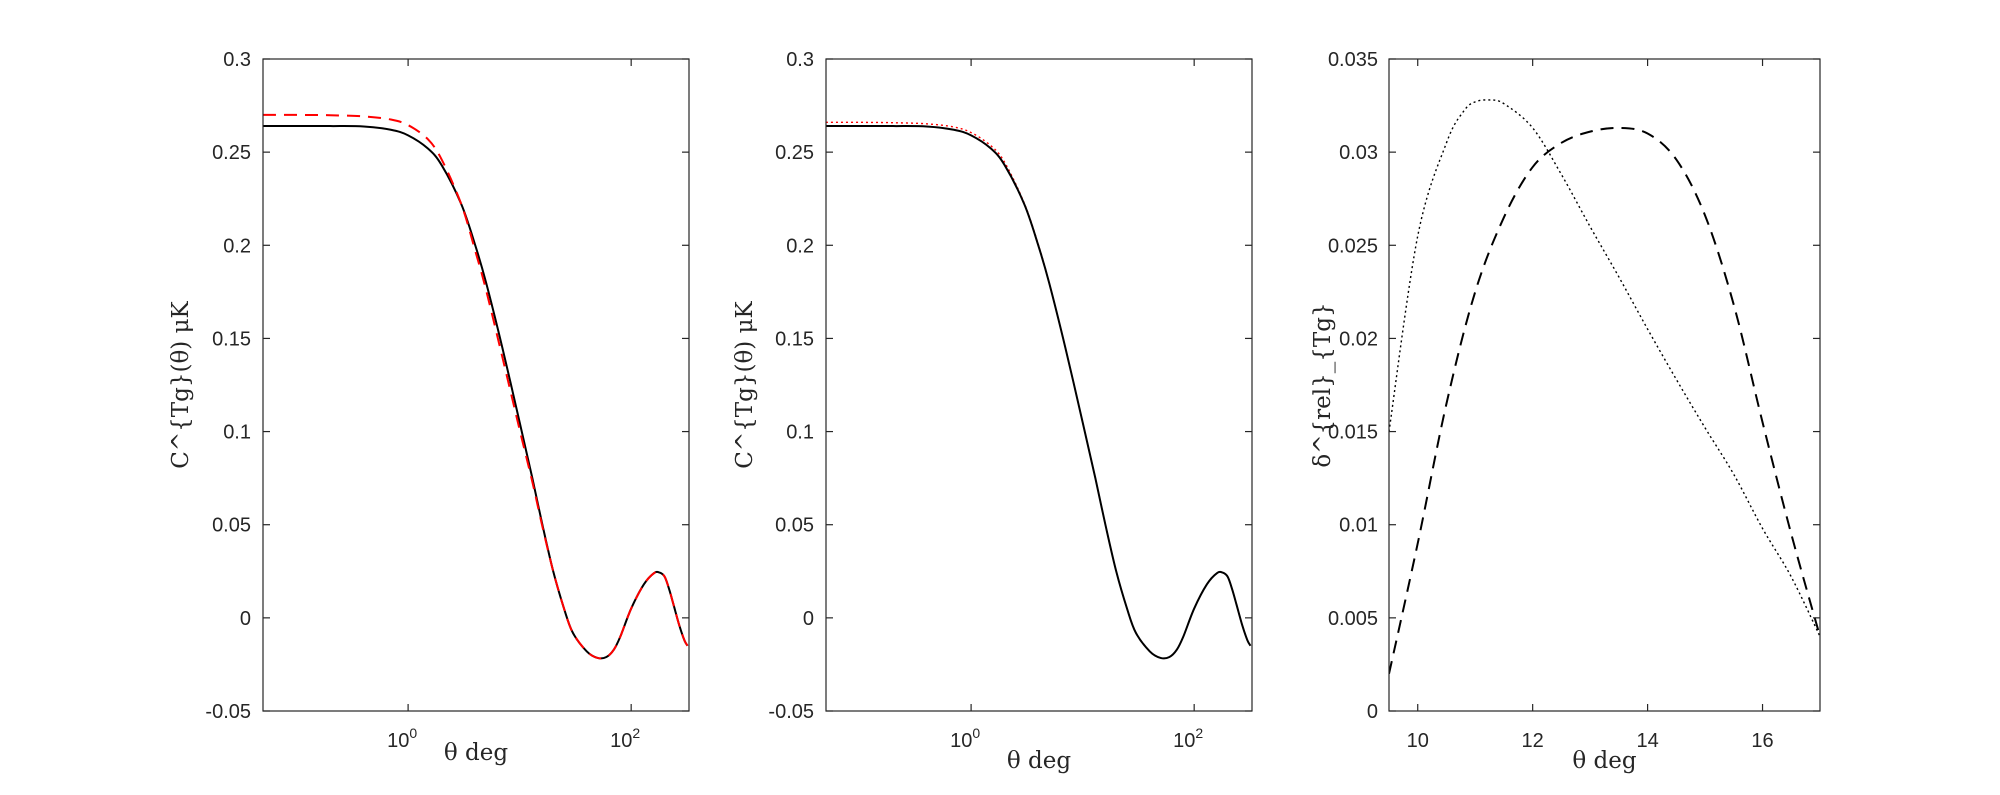 The height and width of the screenshot is (795, 2000). I want to click on y-axis-label: δ^{rel}_{Tg}, so click(1323, 384).